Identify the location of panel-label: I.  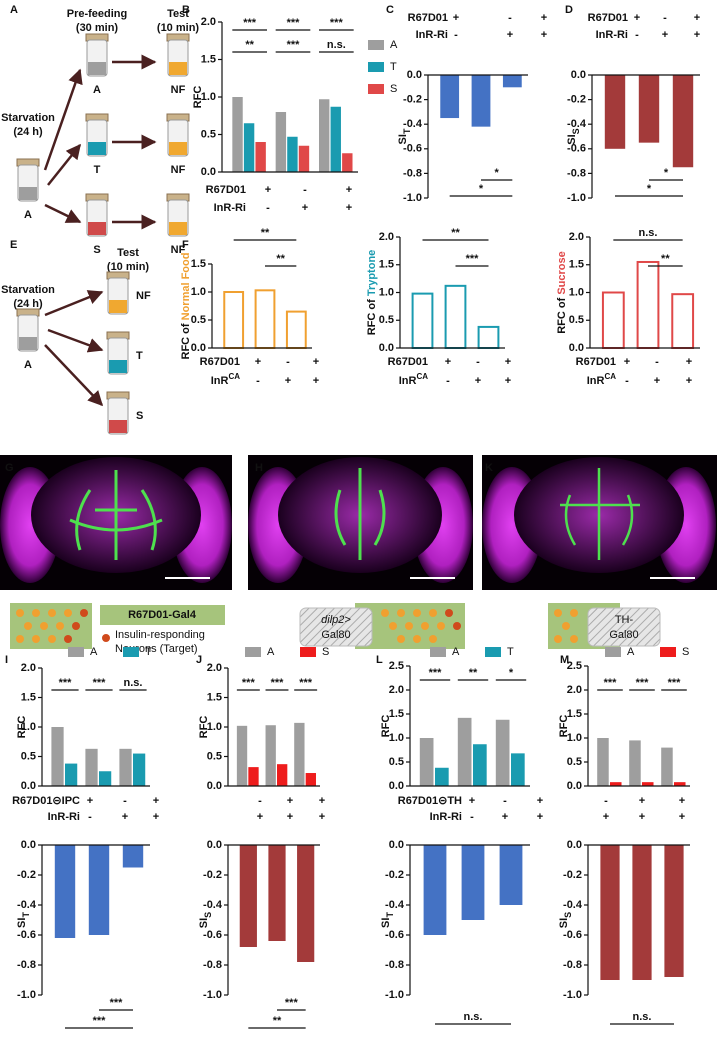
(6, 660).